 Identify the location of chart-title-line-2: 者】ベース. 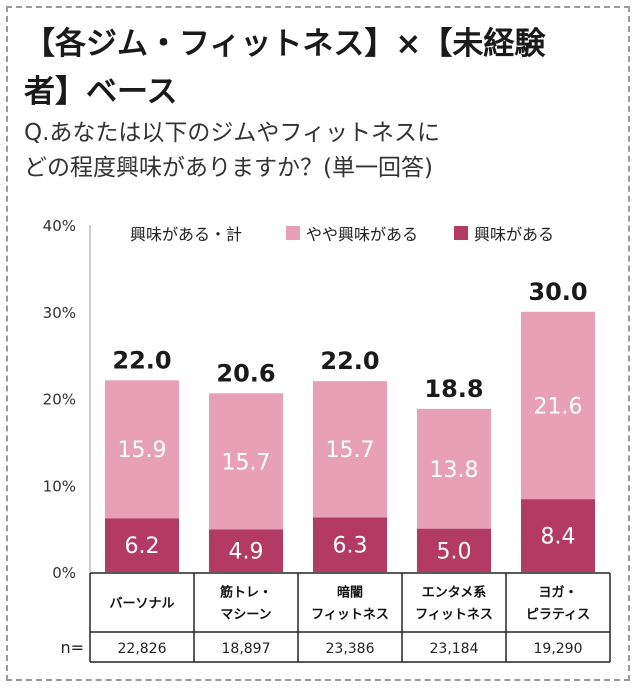
(101, 92).